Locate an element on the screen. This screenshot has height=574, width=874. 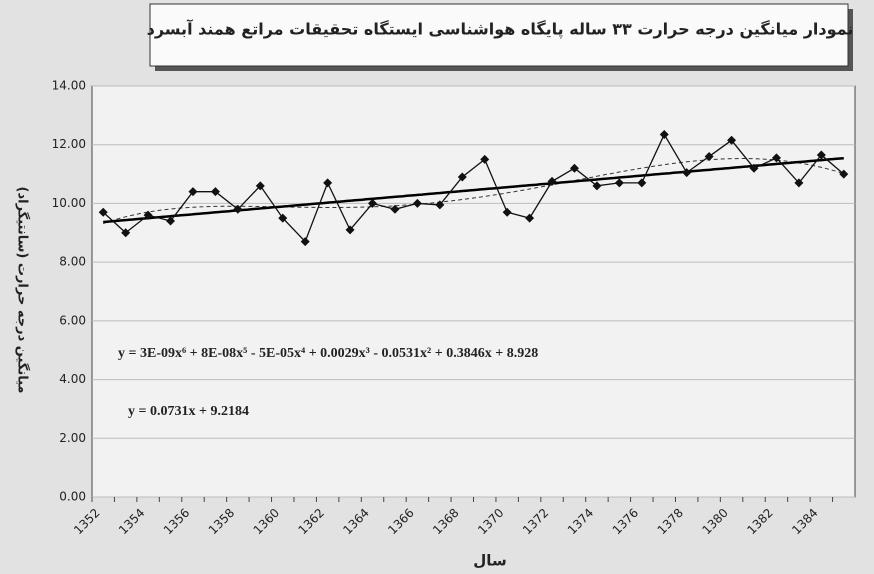
title-box is located at coordinates (499, 35).